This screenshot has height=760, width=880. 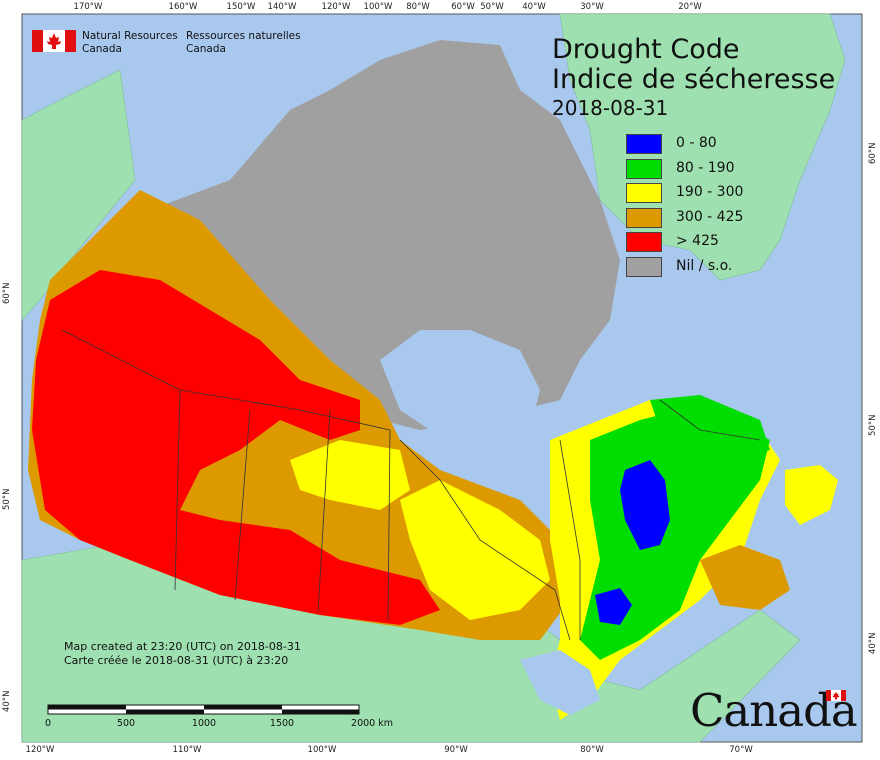 What do you see at coordinates (696, 143) in the screenshot?
I see `legend-label: 0 - 80` at bounding box center [696, 143].